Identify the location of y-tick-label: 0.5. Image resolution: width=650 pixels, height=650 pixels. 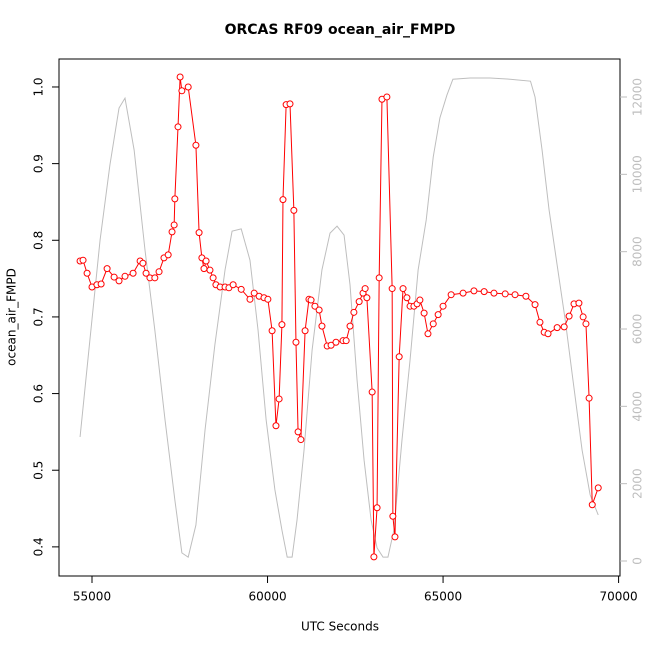
(39, 470).